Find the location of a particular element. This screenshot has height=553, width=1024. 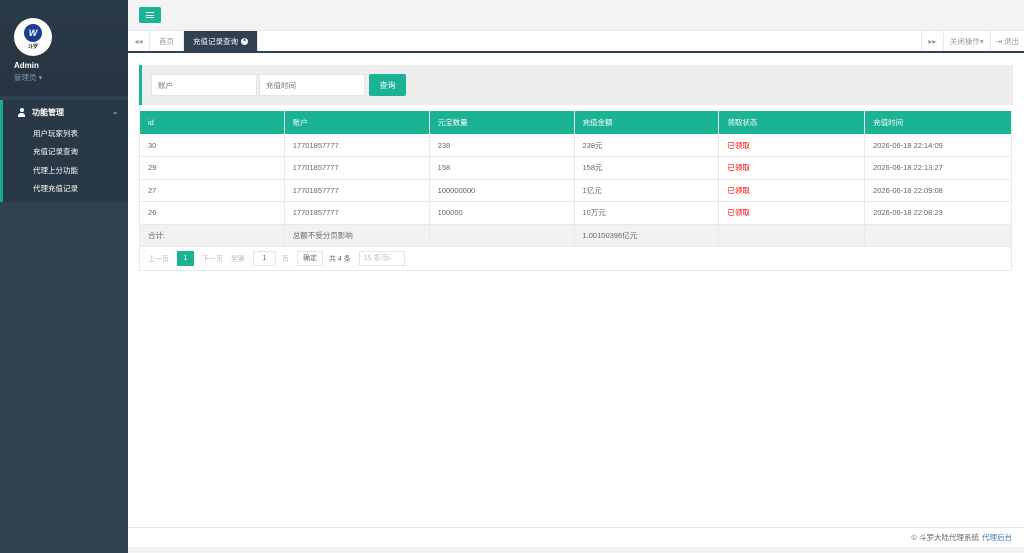

cell-time: 2026-06-18 22:08:23 is located at coordinates (938, 213).